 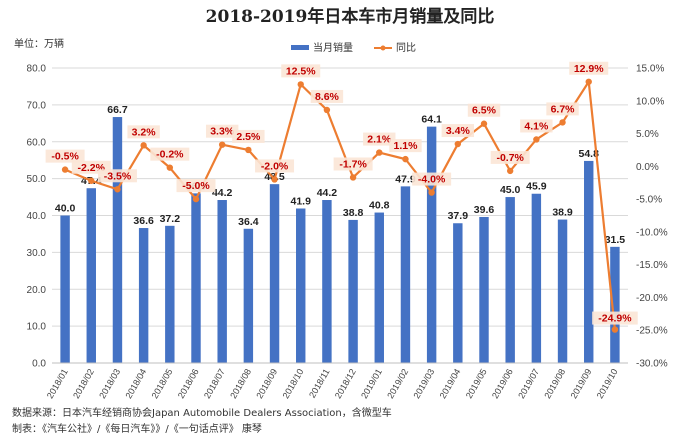 I want to click on yoy-value-label: 3.3%, so click(x=222, y=132).